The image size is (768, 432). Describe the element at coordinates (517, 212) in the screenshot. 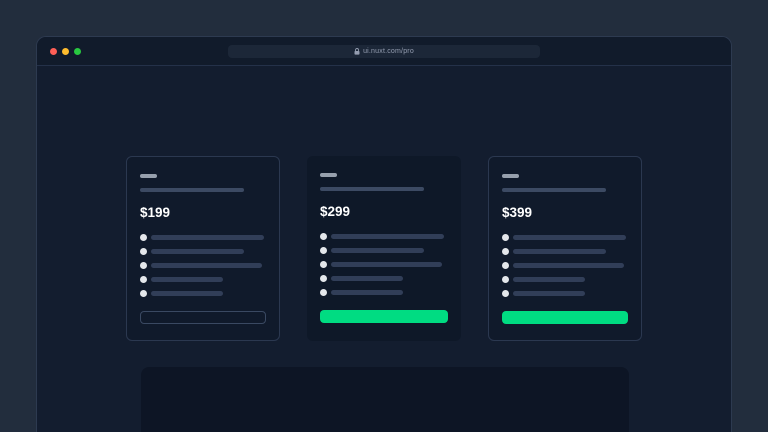

I see `plan-price: $399` at that location.